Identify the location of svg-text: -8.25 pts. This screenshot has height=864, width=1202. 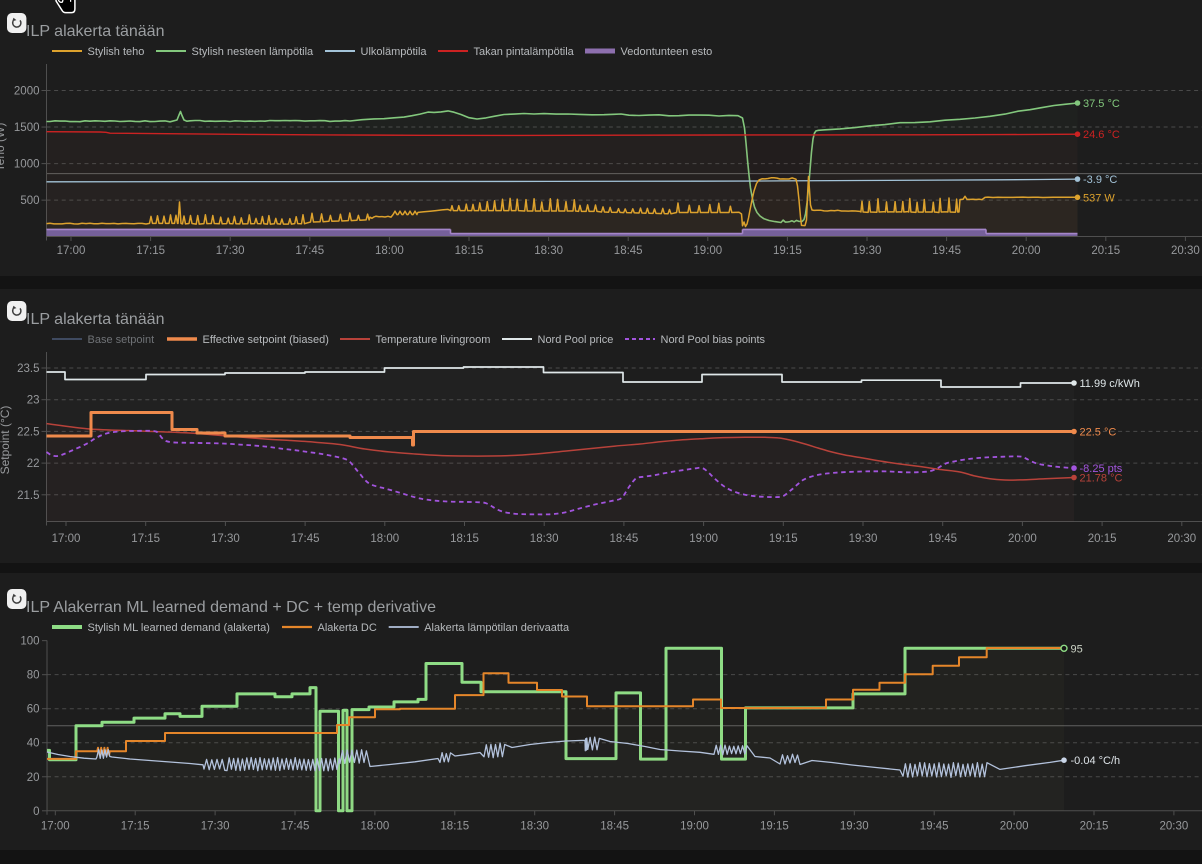
(1101, 469).